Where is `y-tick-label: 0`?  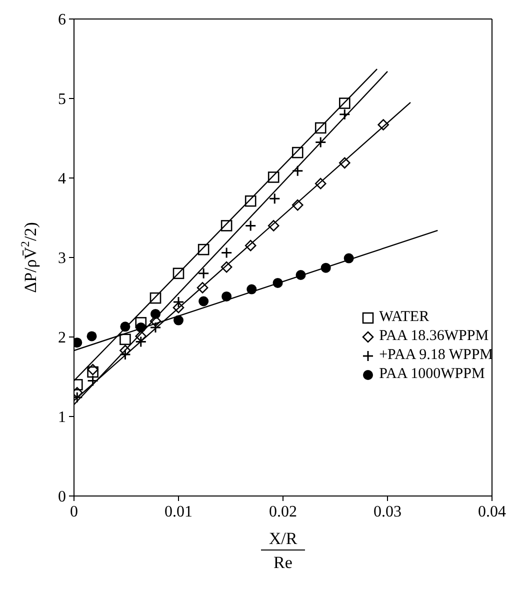
y-tick-label: 0 is located at coordinates (62, 497).